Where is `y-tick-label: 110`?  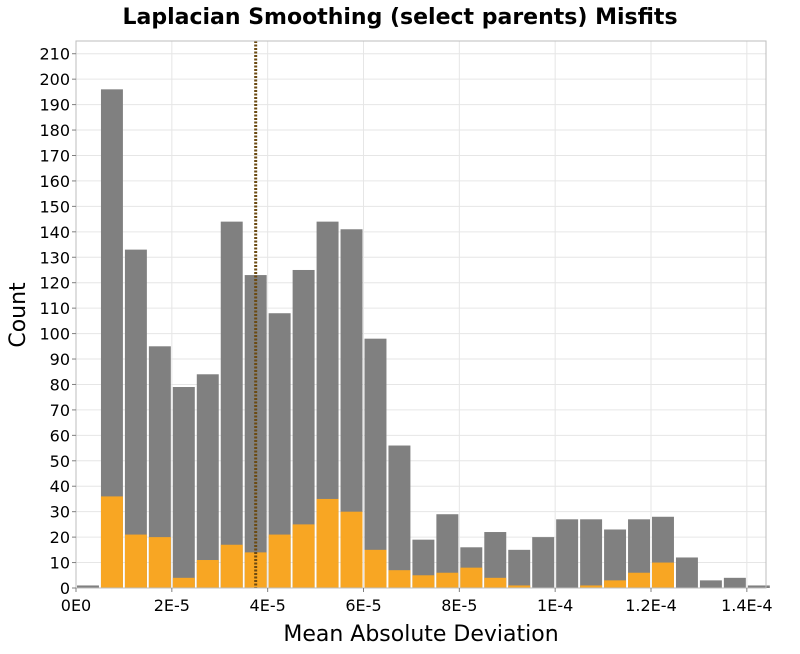 y-tick-label: 110 is located at coordinates (54, 308).